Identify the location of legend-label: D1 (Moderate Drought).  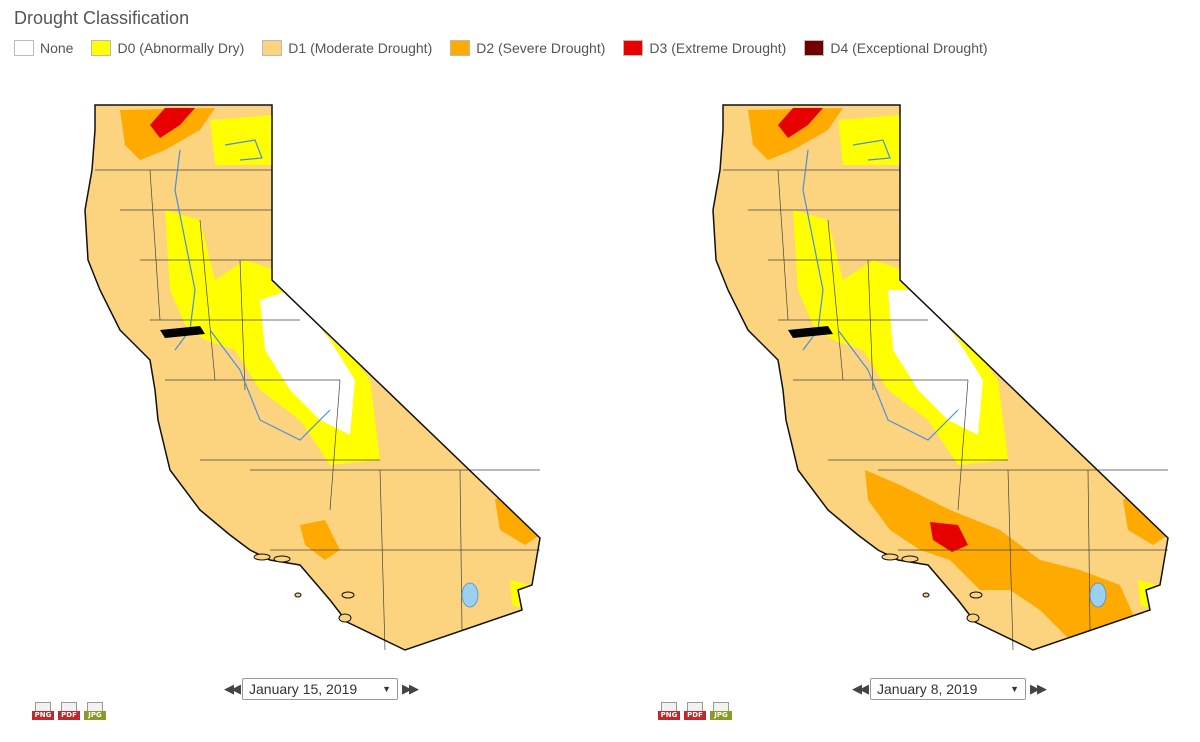
(360, 48).